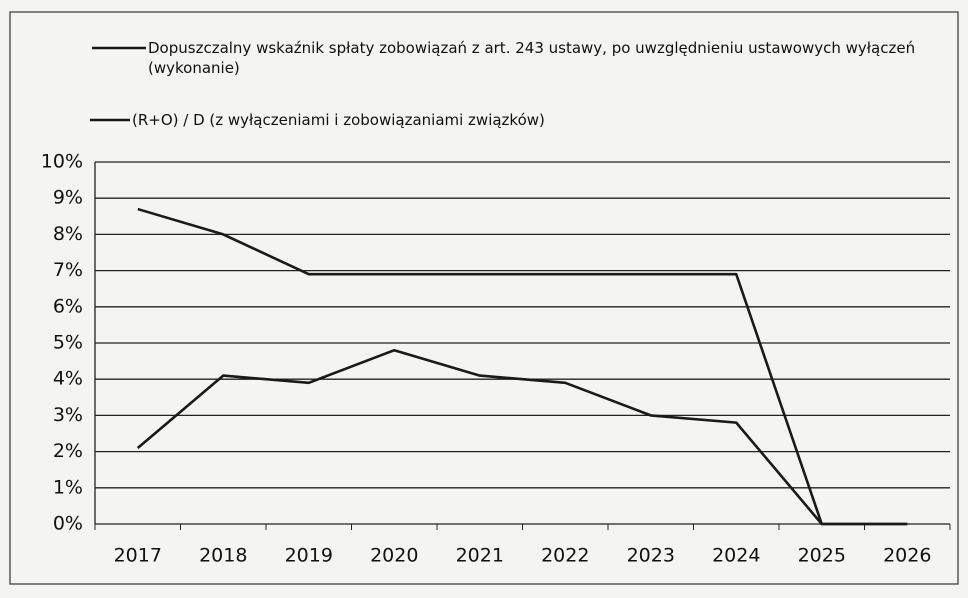  What do you see at coordinates (394, 556) in the screenshot?
I see `x-tick-label: 2020` at bounding box center [394, 556].